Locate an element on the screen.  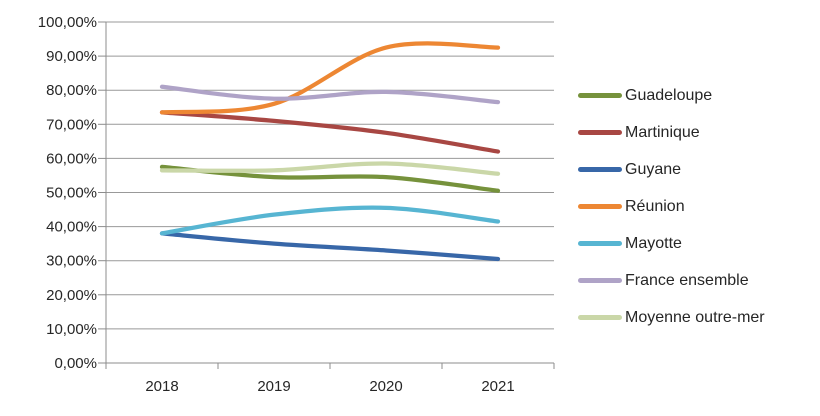
legend-item-label: Réunion is located at coordinates (655, 206).